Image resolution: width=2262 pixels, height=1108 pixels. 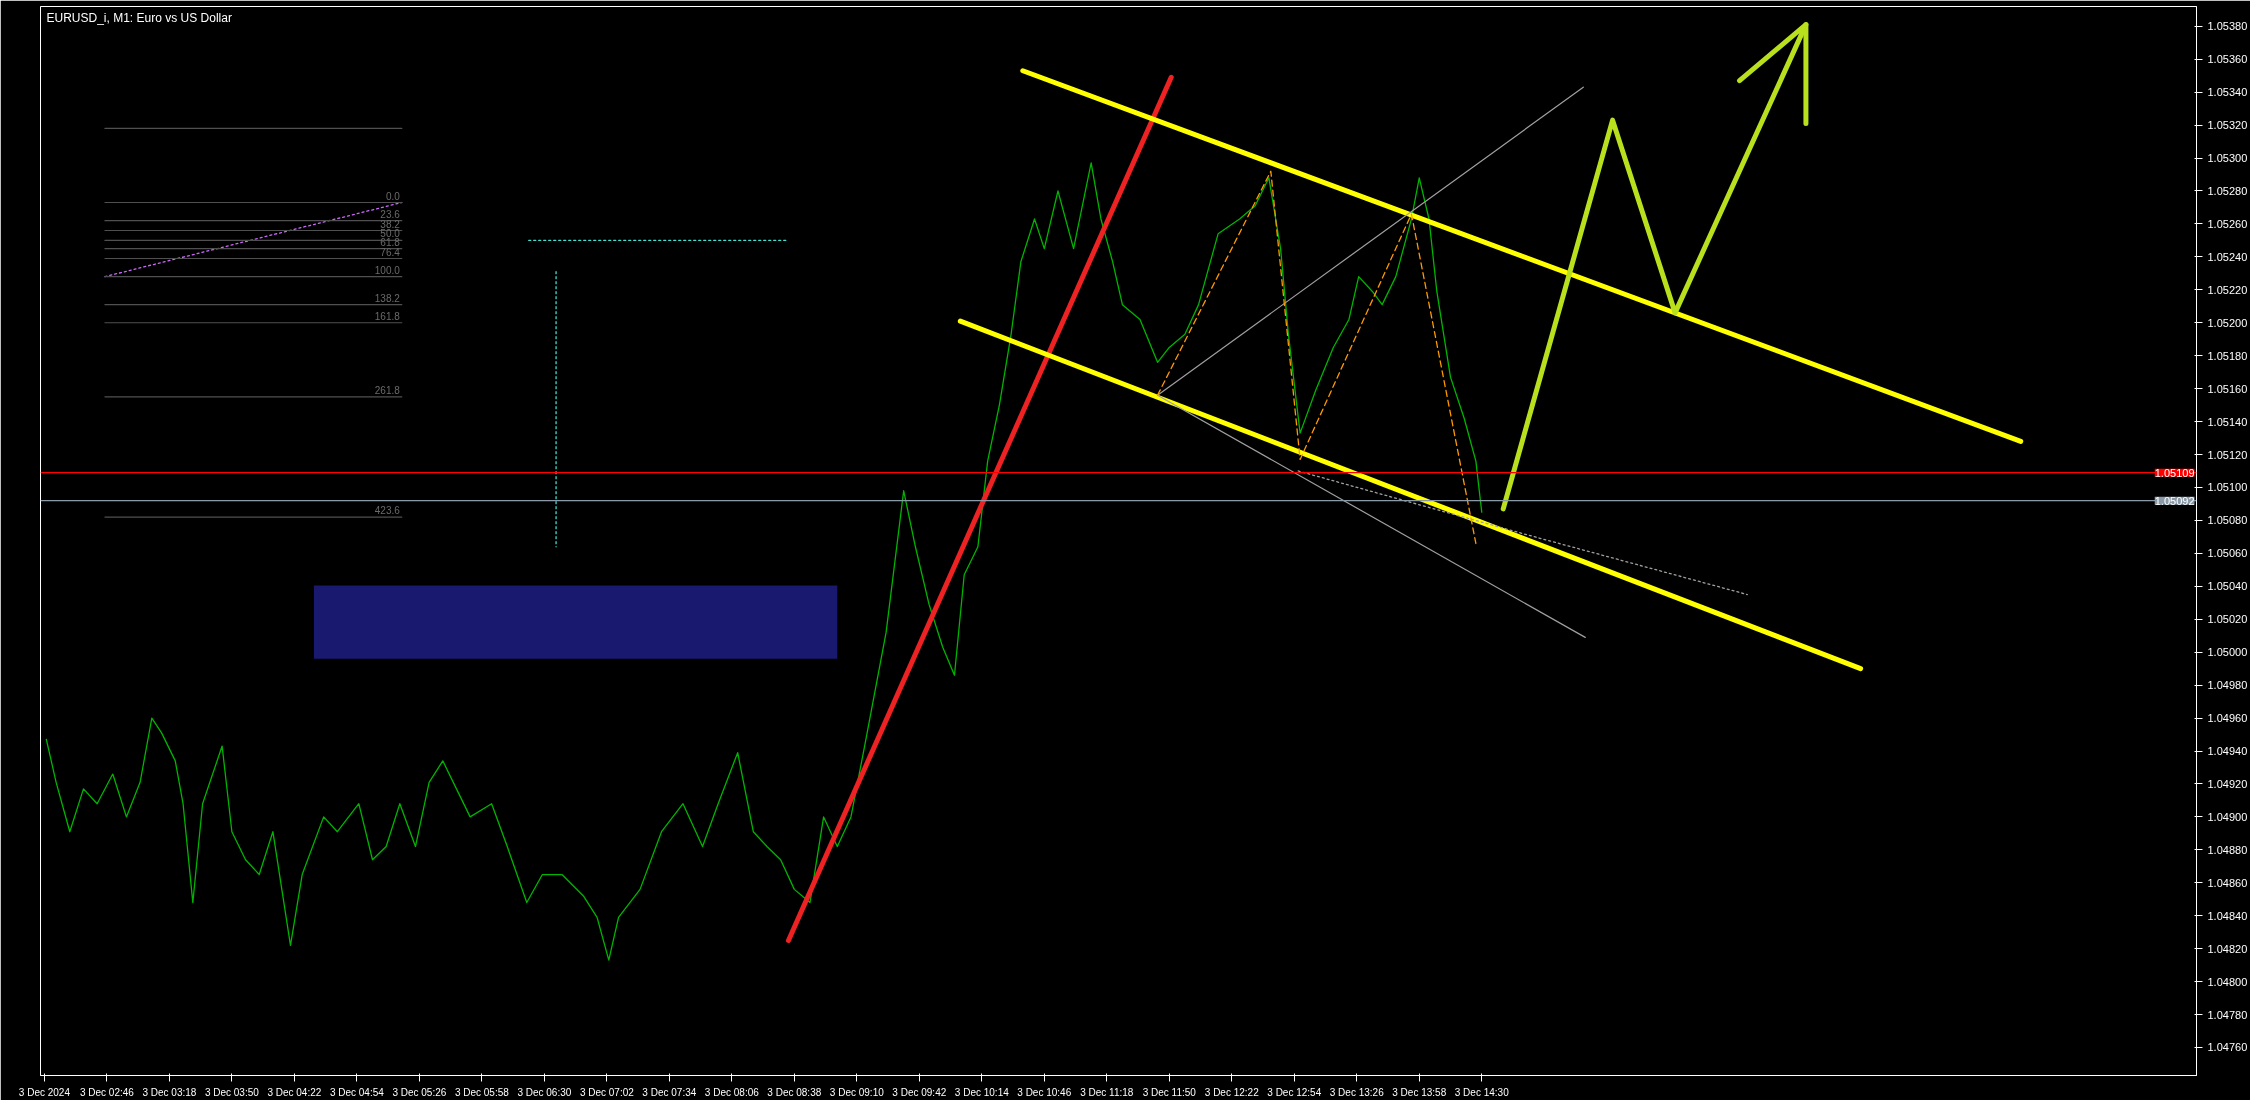 What do you see at coordinates (387, 316) in the screenshot?
I see `annotation: 161.8` at bounding box center [387, 316].